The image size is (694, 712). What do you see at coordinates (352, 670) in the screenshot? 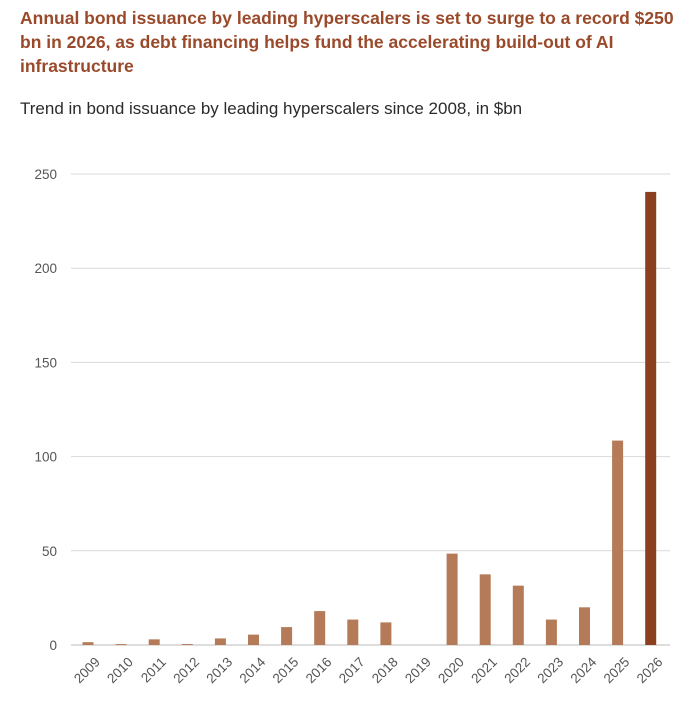
I see `x-tick-label: 2017` at bounding box center [352, 670].